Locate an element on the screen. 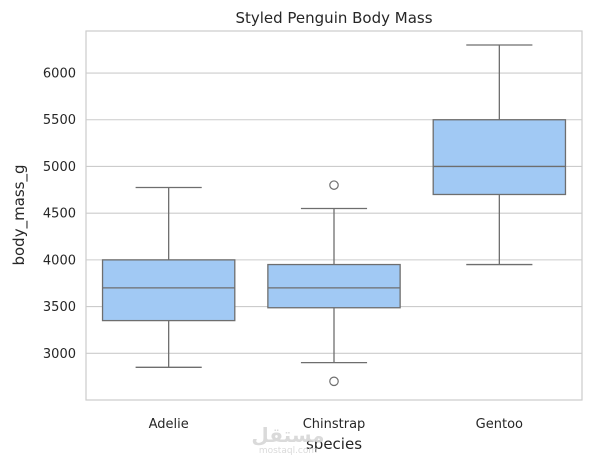 This screenshot has height=463, width=591. box-gentoo is located at coordinates (499, 155).